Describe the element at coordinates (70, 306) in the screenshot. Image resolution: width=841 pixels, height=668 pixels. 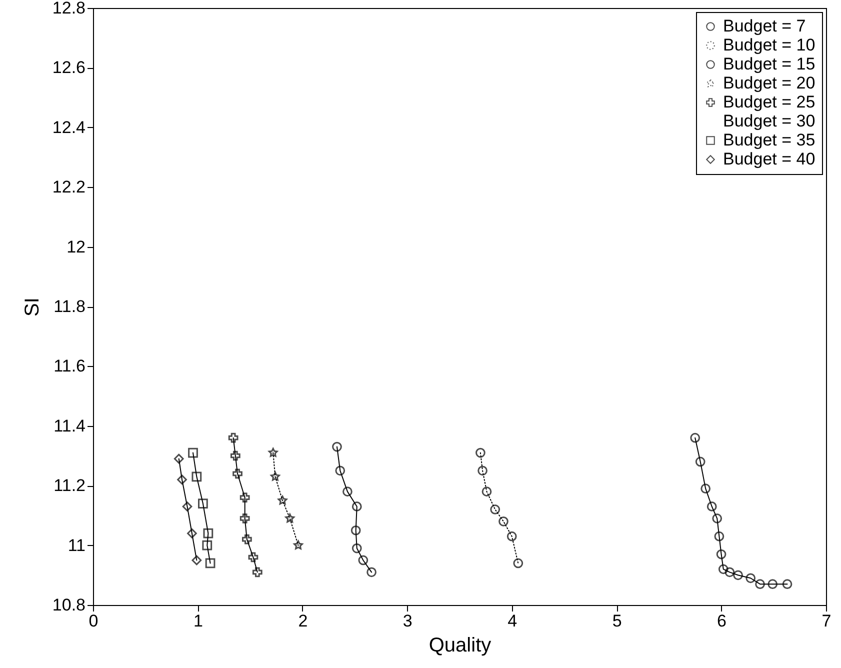
I see `y-tick-label: 11.8` at that location.